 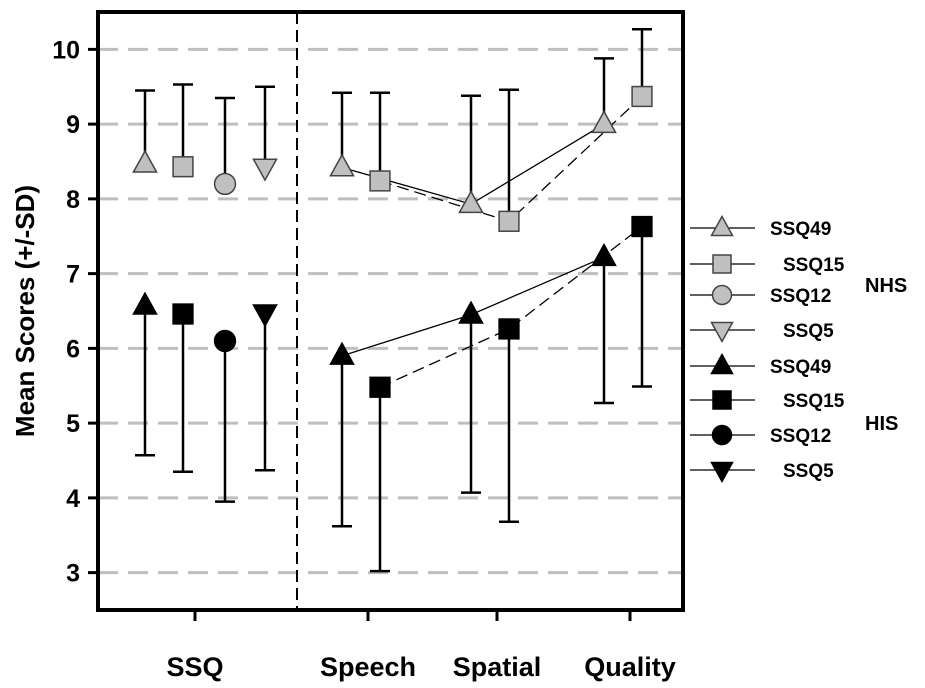 What do you see at coordinates (73, 499) in the screenshot?
I see `y-tick-label: 4` at bounding box center [73, 499].